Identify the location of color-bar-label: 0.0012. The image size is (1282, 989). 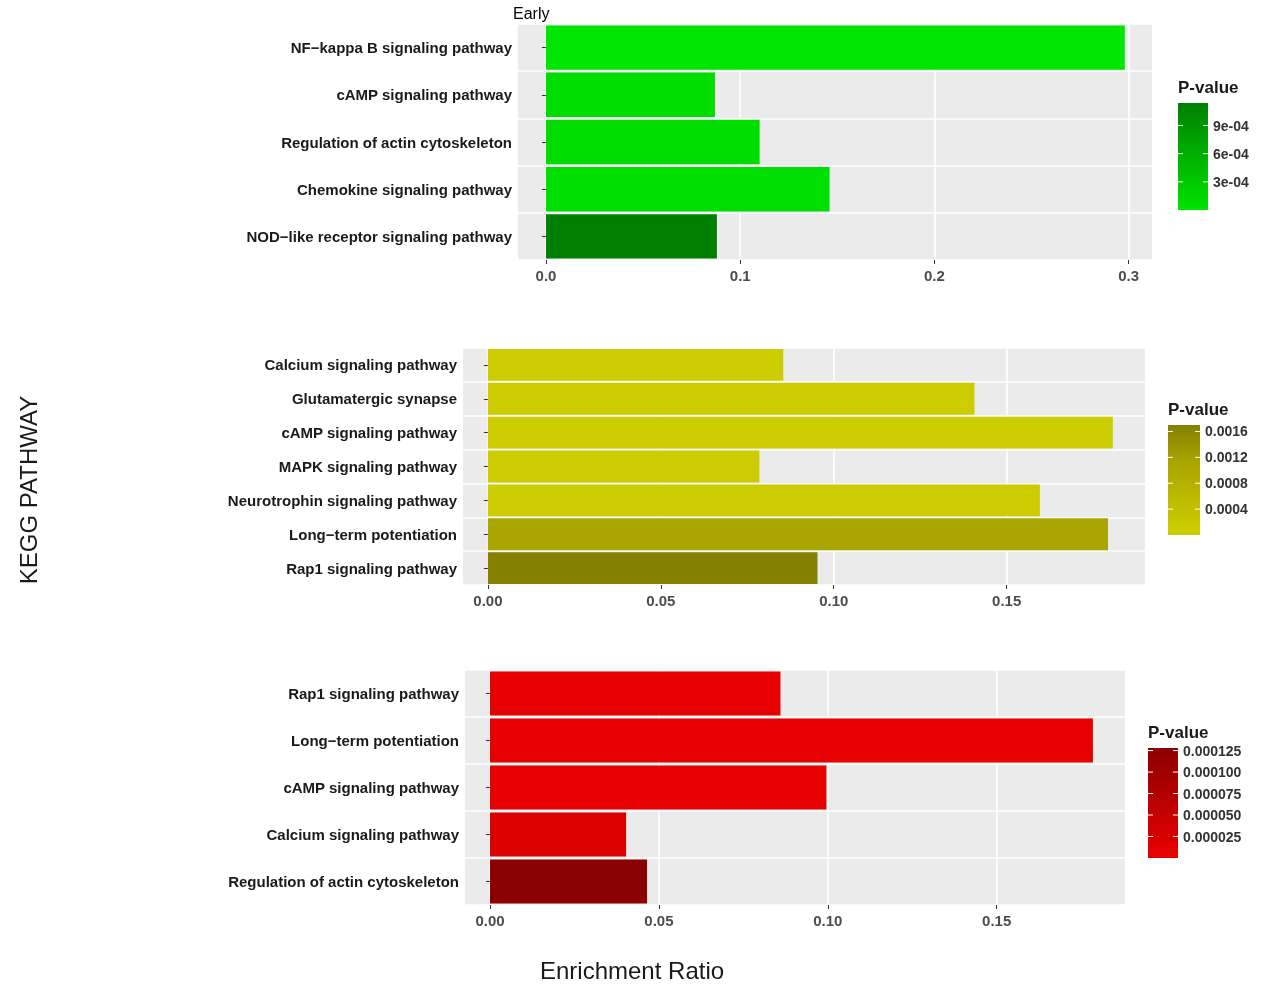
(1227, 457).